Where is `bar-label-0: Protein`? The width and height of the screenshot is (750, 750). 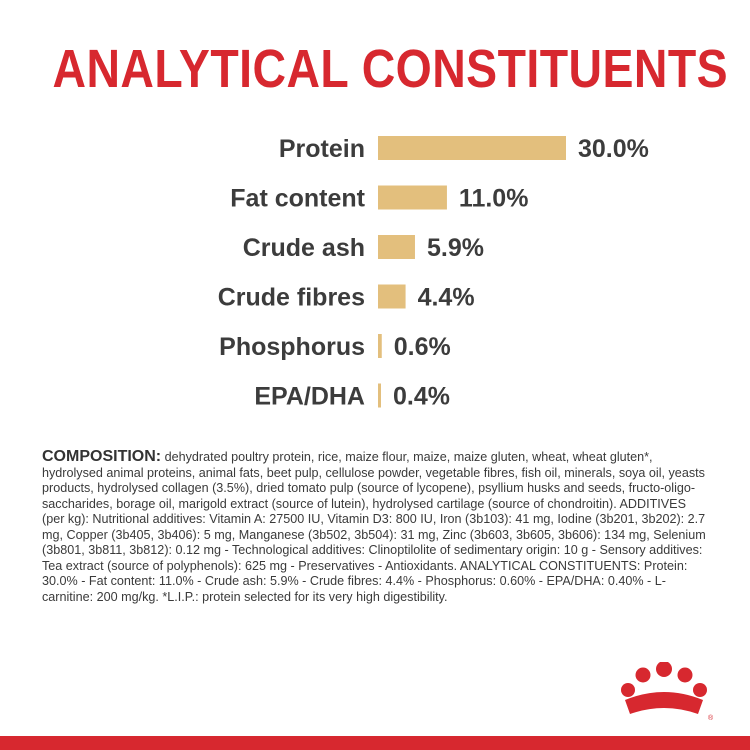 bar-label-0: Protein is located at coordinates (322, 149).